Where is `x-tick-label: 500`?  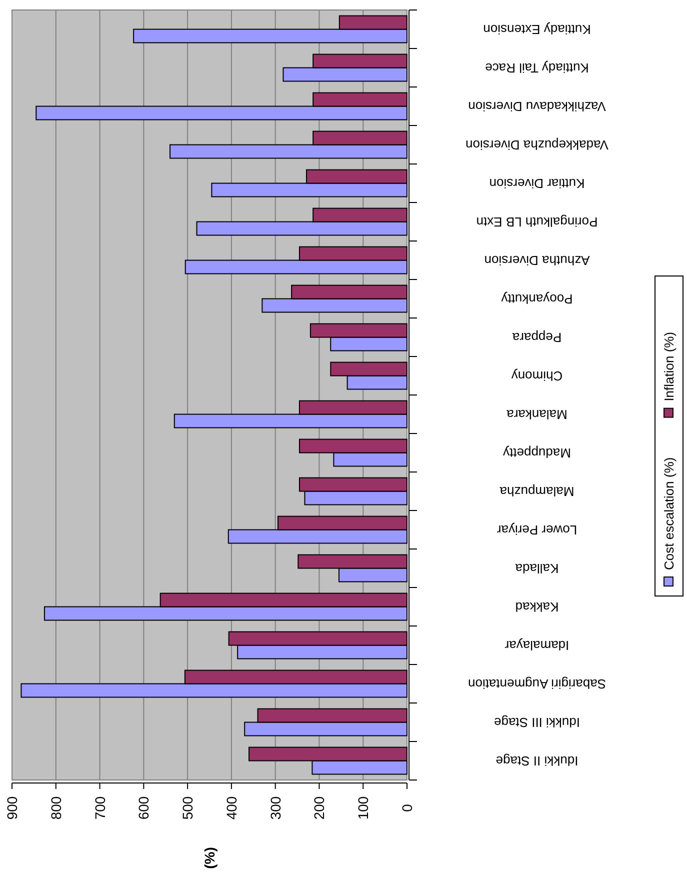 x-tick-label: 500 is located at coordinates (188, 808).